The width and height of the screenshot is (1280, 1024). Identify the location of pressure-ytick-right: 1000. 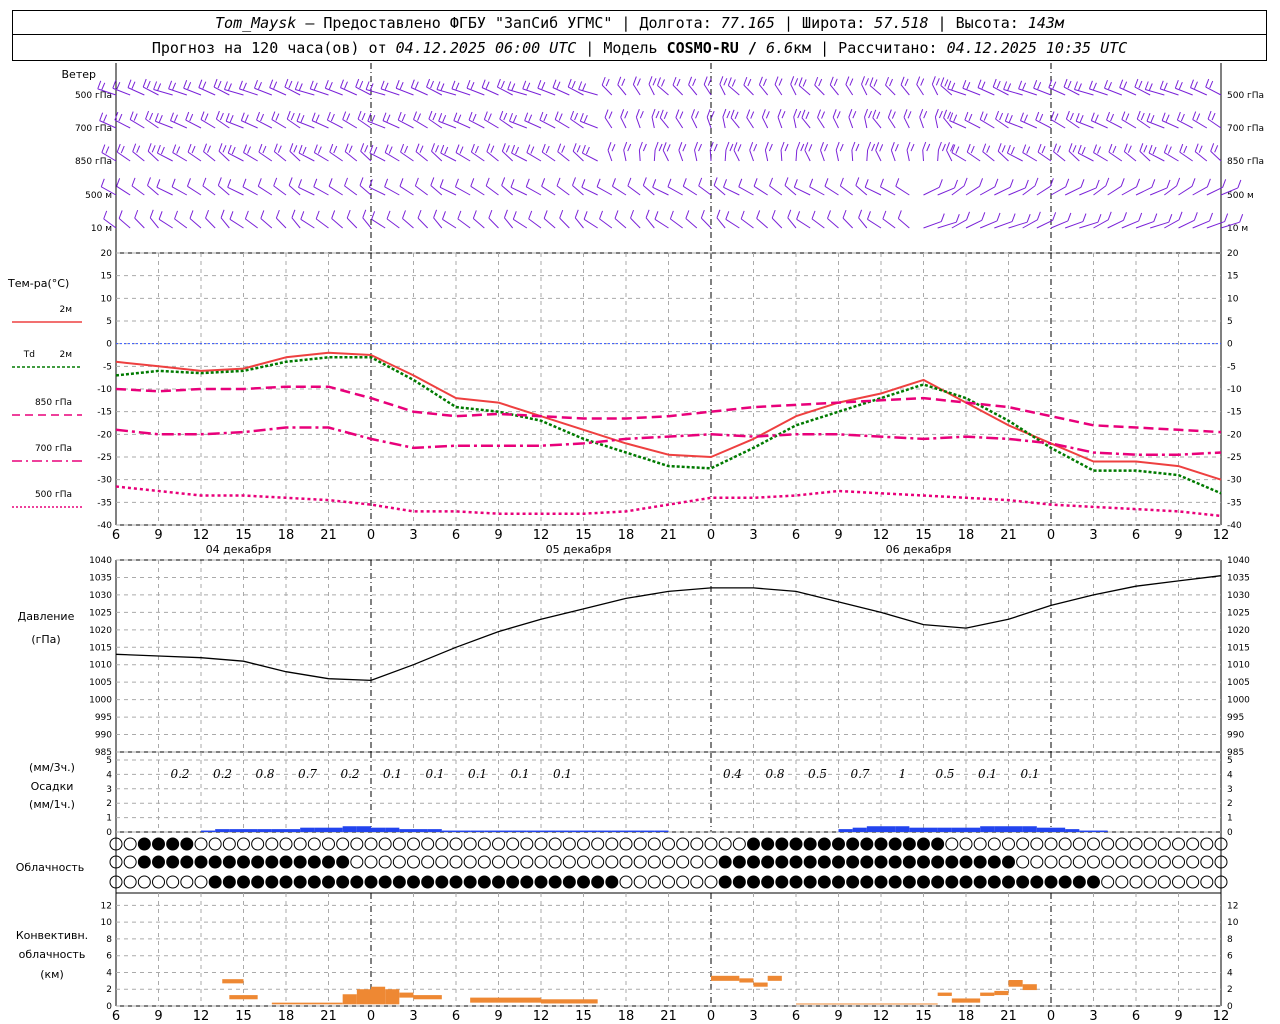
(1238, 701).